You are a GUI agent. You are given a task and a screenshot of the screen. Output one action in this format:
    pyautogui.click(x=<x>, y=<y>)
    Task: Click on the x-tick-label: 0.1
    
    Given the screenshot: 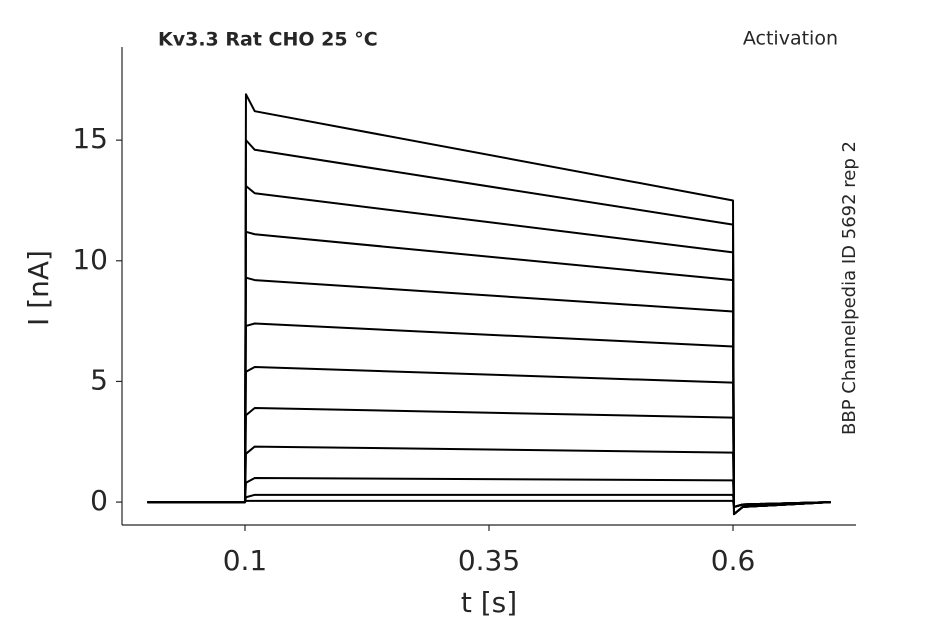 What is the action you would take?
    pyautogui.click(x=245, y=560)
    